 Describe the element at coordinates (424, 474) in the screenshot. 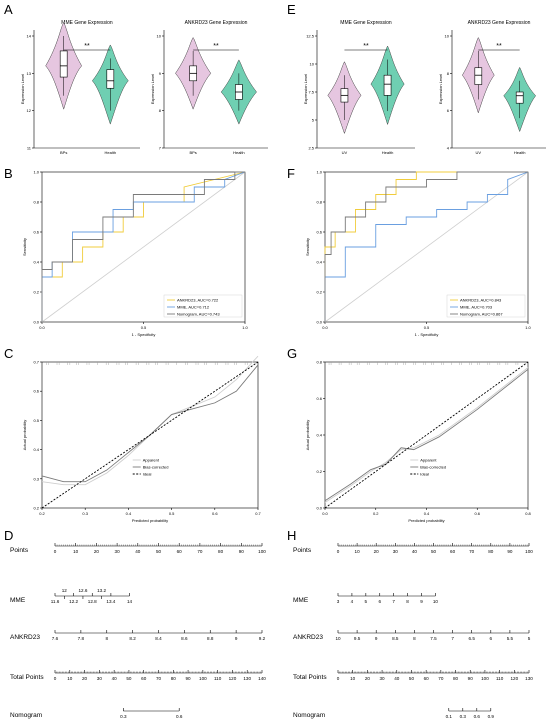

I see `legend-label-G-2: Ideal` at that location.